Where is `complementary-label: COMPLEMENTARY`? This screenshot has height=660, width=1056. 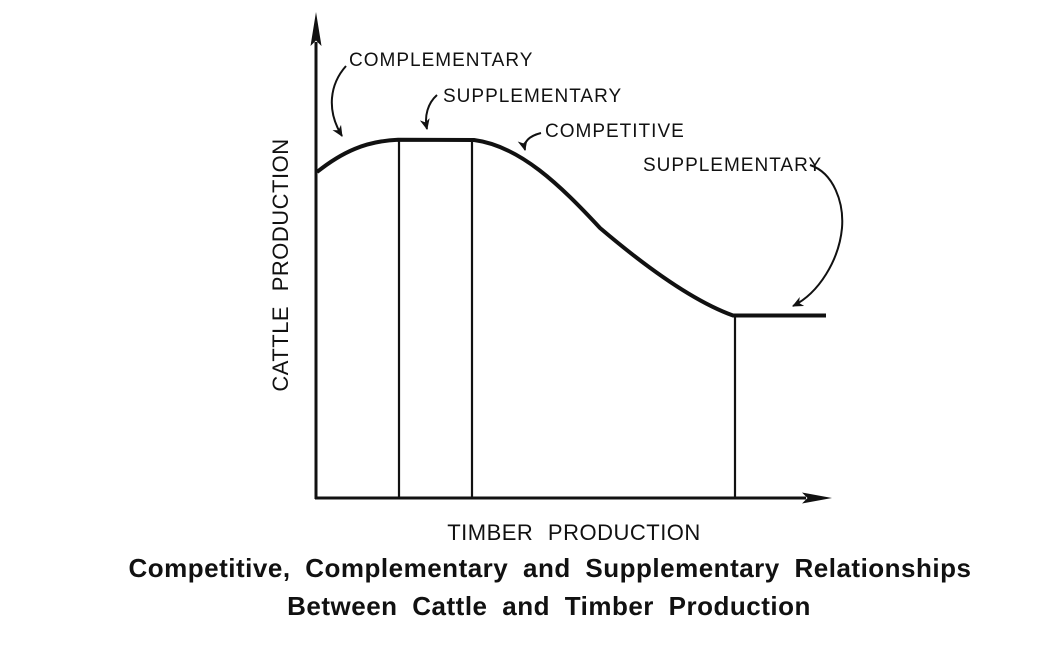 complementary-label: COMPLEMENTARY is located at coordinates (441, 60).